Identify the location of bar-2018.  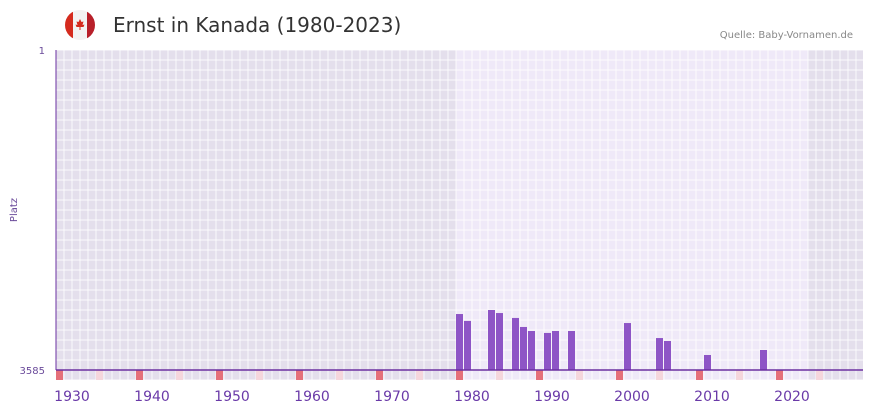
(763, 360).